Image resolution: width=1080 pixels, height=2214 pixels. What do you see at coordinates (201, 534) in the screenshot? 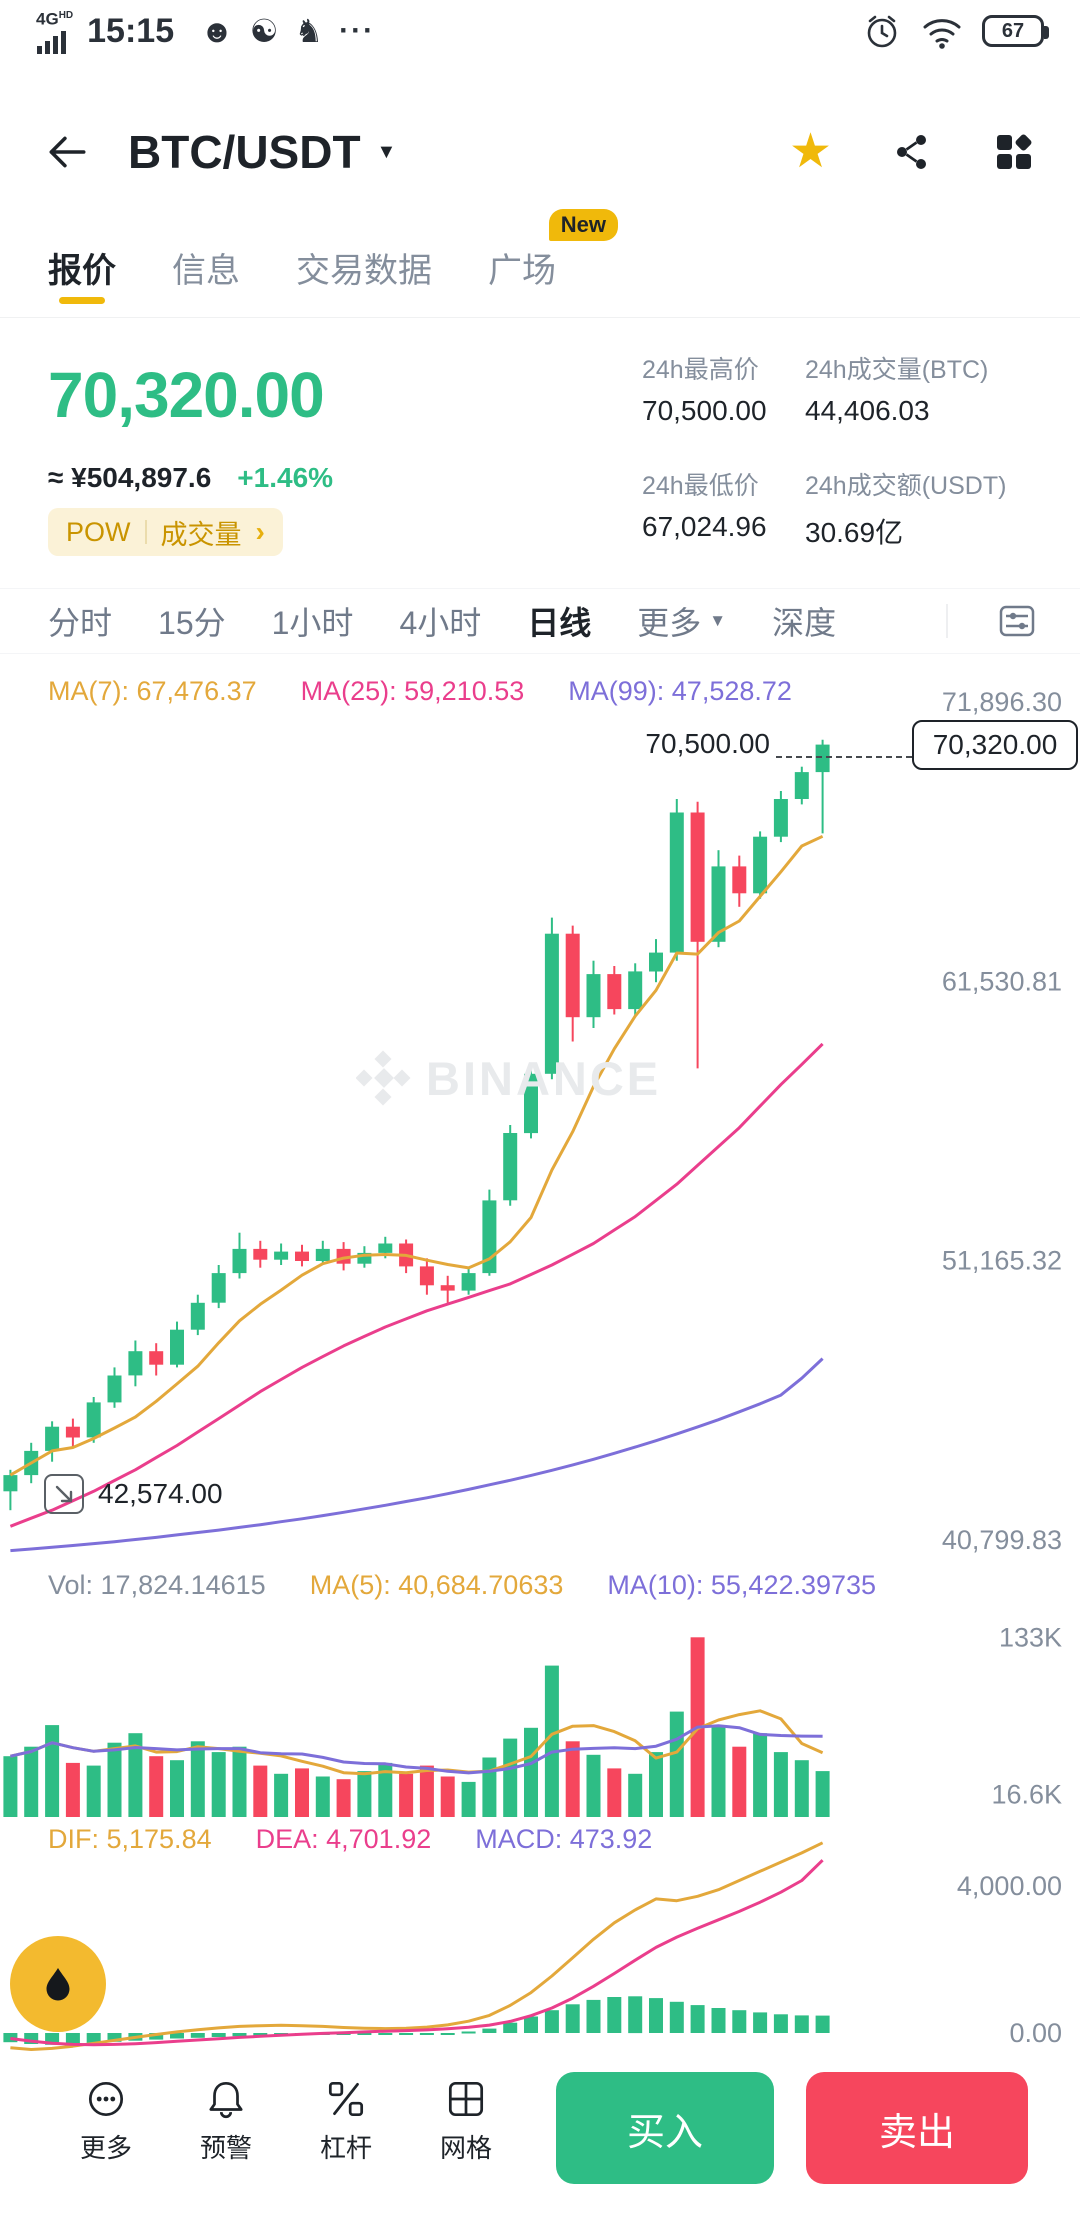
I see `volume-tag-label: 成交量` at bounding box center [201, 534].